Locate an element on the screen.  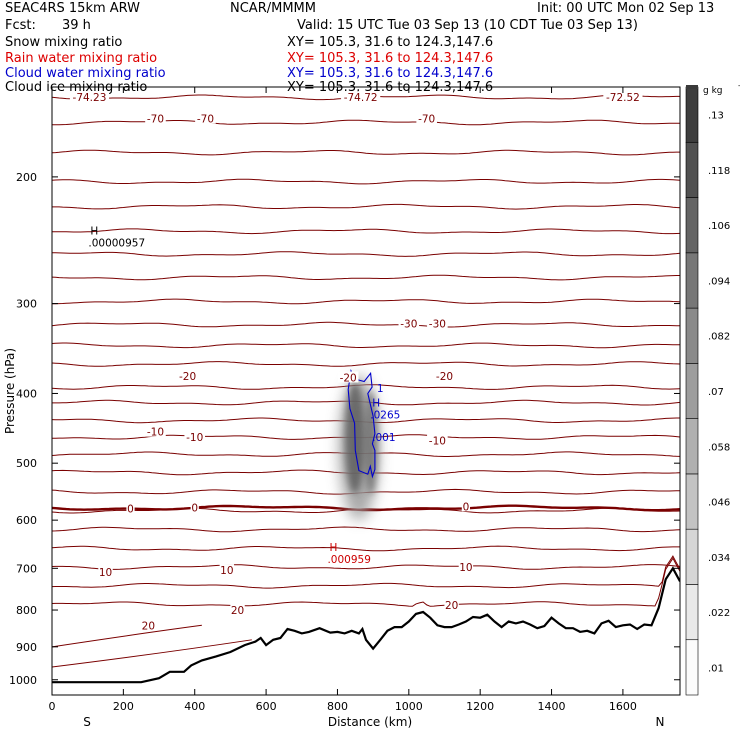
y-tick-label: 900 is located at coordinates (26, 647).